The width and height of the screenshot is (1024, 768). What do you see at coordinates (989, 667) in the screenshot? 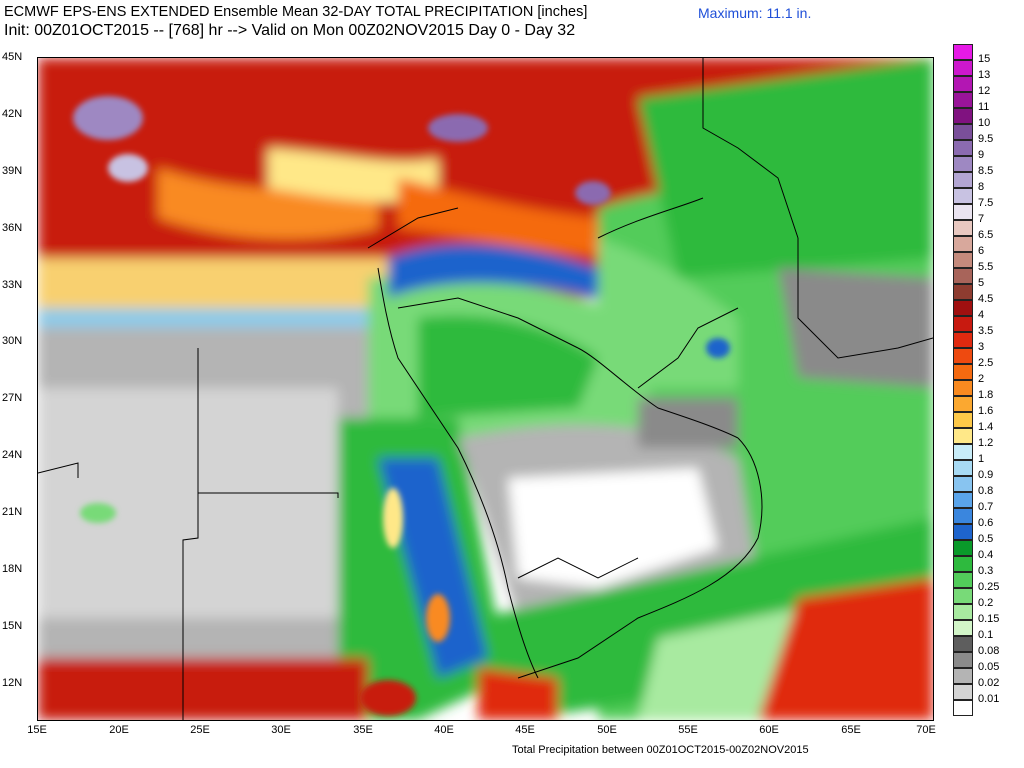
I see `legend-label: 0.05` at bounding box center [989, 667].